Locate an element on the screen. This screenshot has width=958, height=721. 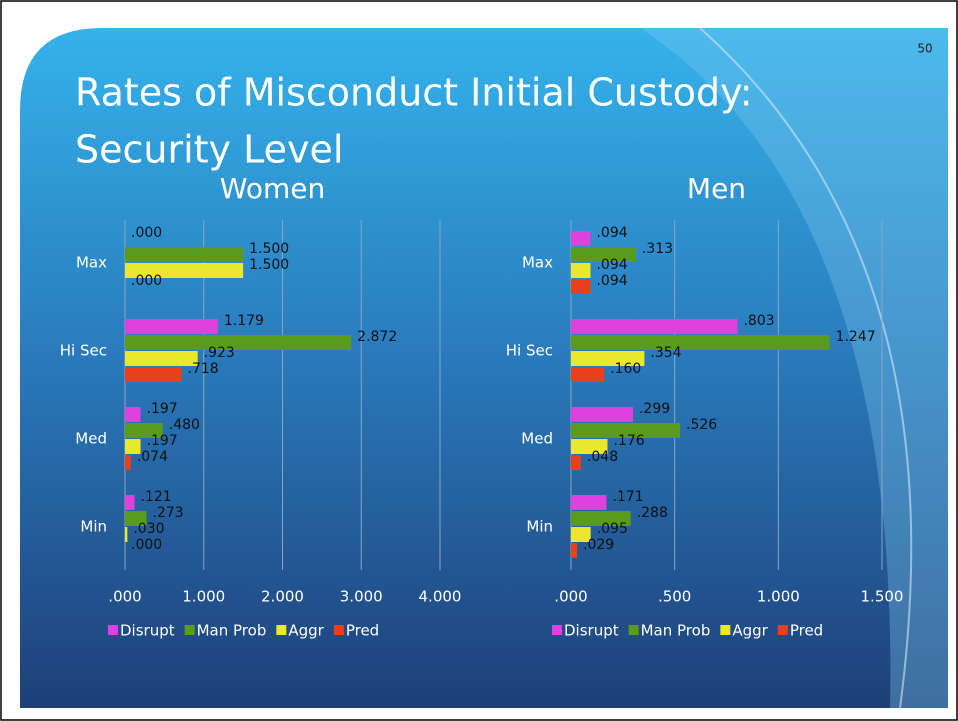
value-label: .273 is located at coordinates (167, 513).